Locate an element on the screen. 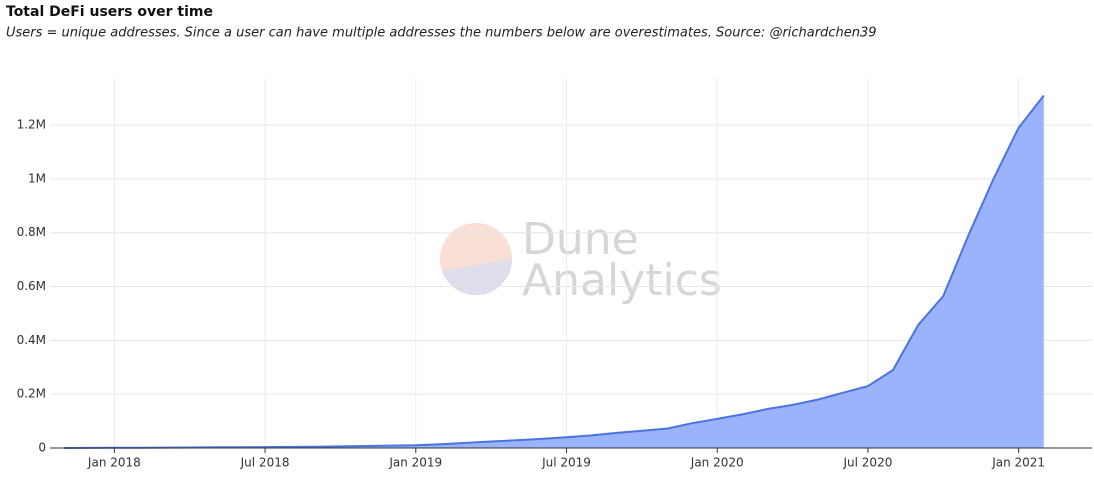 The width and height of the screenshot is (1094, 483). watermark-text: Dune is located at coordinates (580, 239).